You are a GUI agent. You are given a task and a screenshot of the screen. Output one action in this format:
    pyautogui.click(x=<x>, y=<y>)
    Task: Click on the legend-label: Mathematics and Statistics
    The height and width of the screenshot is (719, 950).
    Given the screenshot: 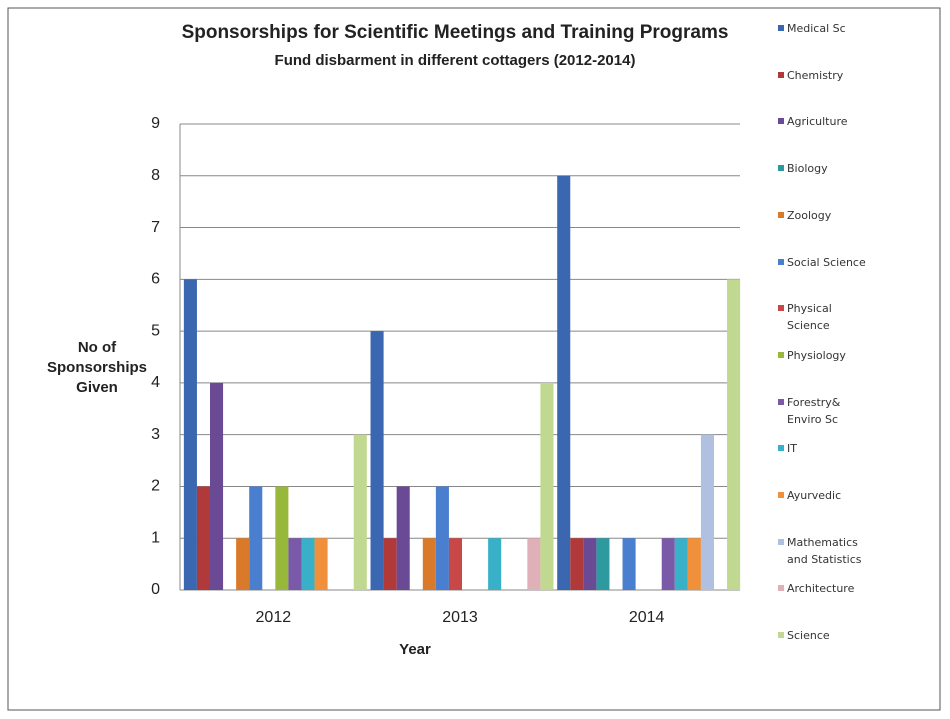 What is the action you would take?
    pyautogui.click(x=824, y=550)
    